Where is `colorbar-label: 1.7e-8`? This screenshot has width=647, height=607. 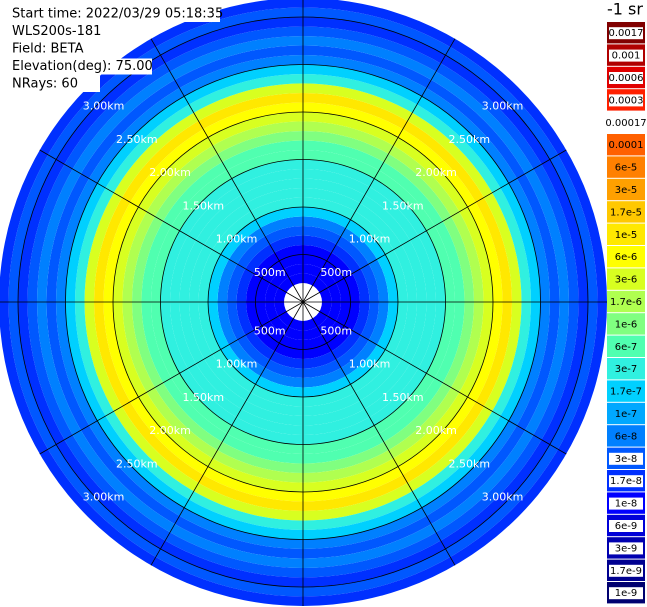
colorbar-label: 1.7e-8 is located at coordinates (626, 481).